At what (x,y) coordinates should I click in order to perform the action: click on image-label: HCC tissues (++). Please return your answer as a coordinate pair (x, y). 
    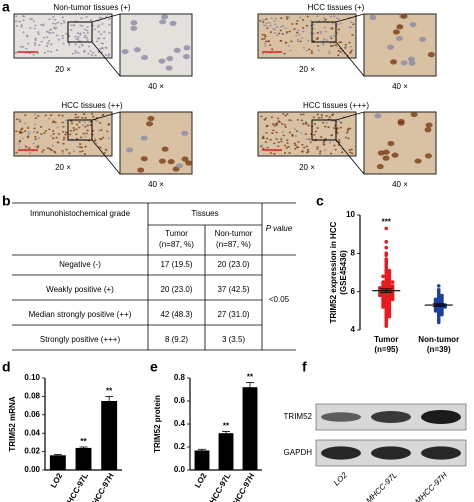
    Looking at the image, I should click on (92, 105).